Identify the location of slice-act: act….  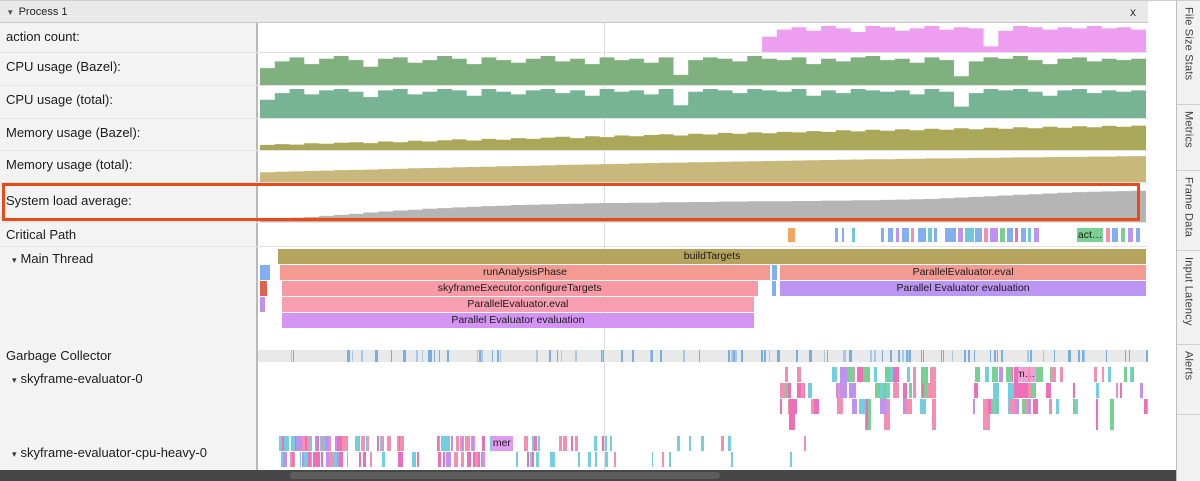
(1090, 235).